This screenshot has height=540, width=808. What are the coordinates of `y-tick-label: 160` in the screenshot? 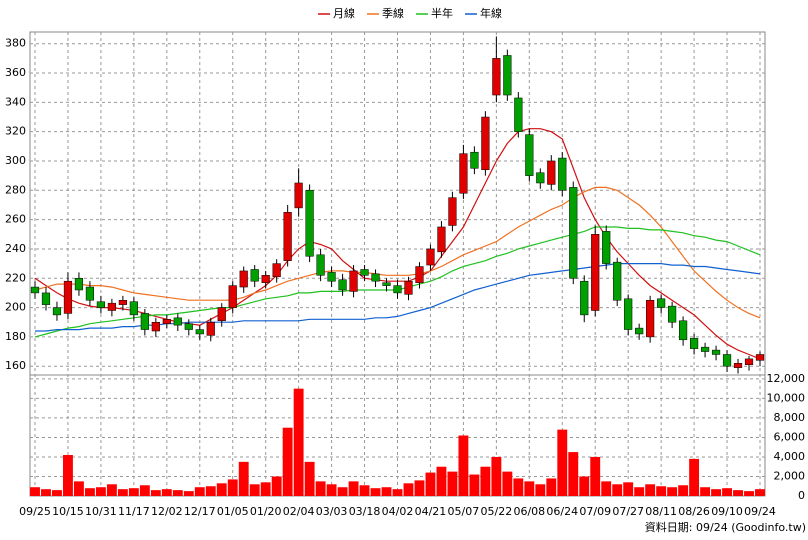 It's located at (15, 365).